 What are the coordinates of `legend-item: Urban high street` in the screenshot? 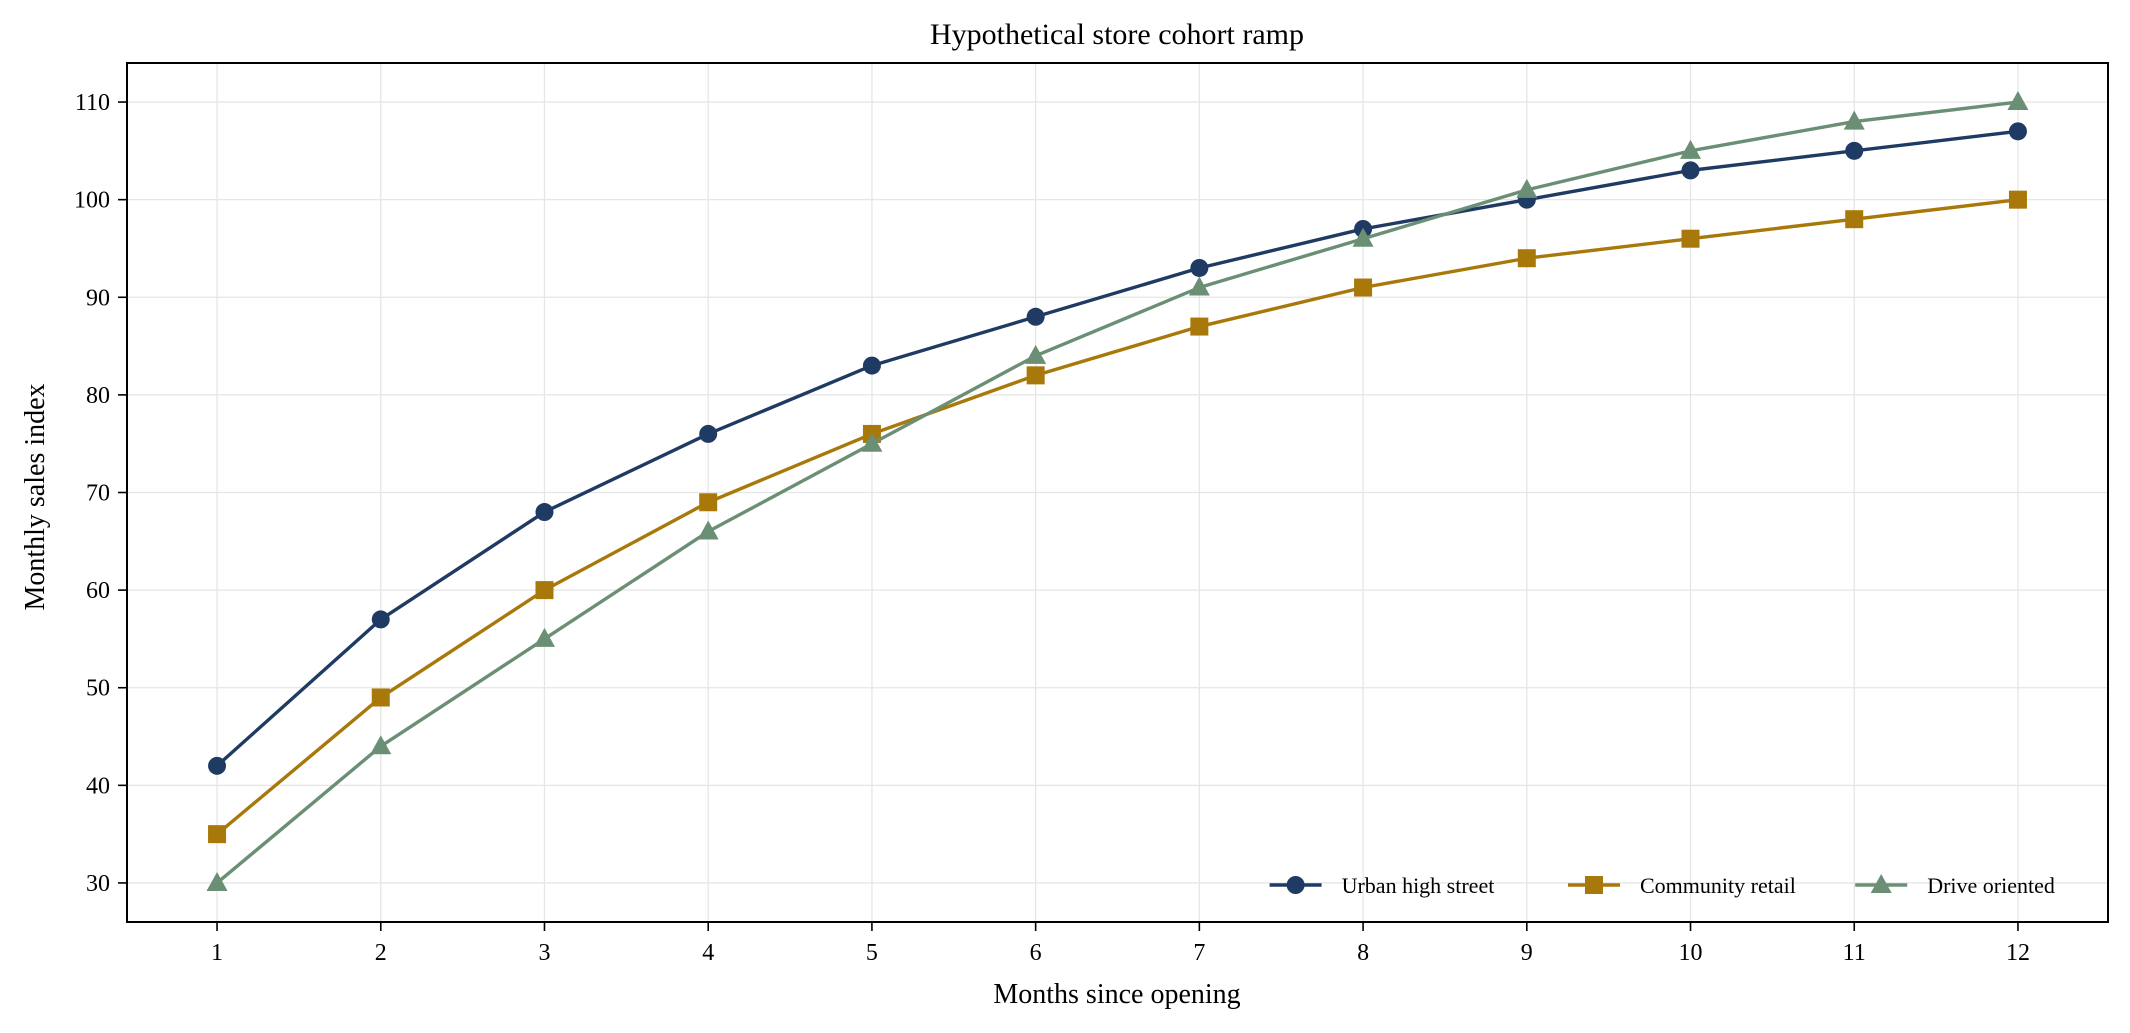 It's located at (1382, 885).